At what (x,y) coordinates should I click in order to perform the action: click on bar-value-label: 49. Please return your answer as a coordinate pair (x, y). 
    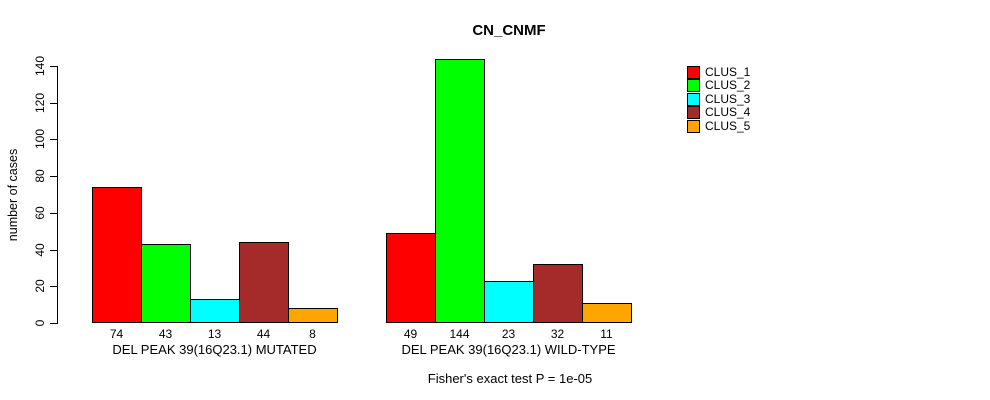
    Looking at the image, I should click on (410, 334).